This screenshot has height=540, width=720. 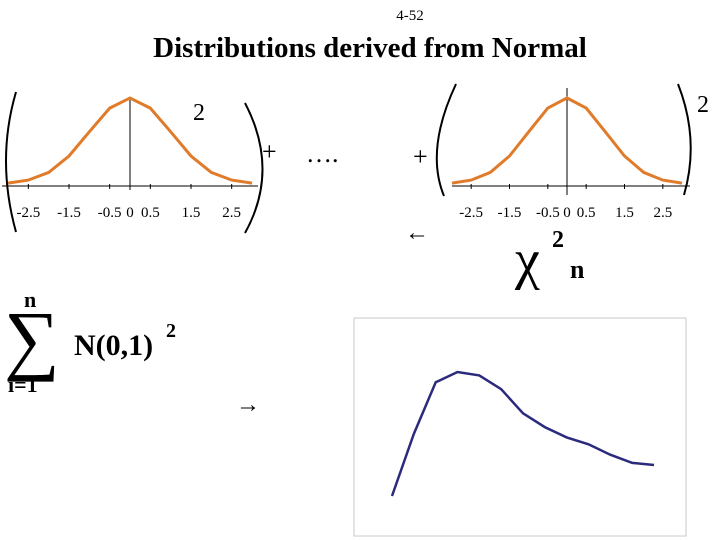 What do you see at coordinates (171, 331) in the screenshot?
I see `summation-exponent: 2` at bounding box center [171, 331].